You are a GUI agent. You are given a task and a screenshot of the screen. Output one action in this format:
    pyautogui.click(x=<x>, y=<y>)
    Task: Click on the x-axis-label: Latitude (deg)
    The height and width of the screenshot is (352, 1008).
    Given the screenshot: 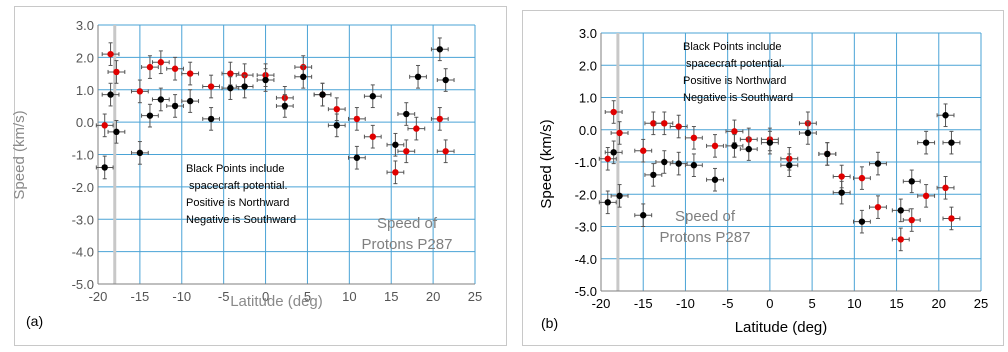 What is the action you would take?
    pyautogui.click(x=276, y=301)
    